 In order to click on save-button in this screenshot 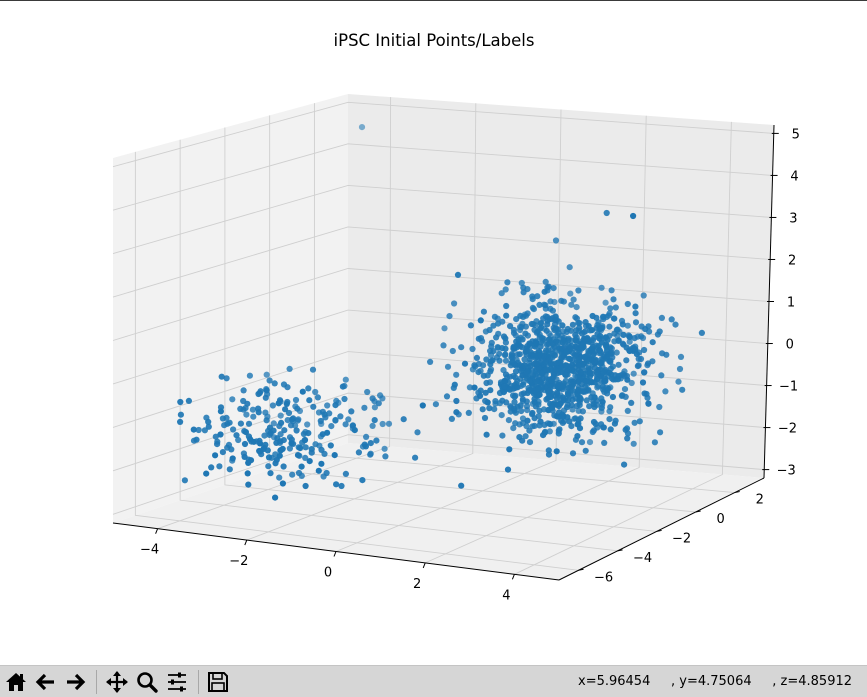, I will do `click(218, 682)`.